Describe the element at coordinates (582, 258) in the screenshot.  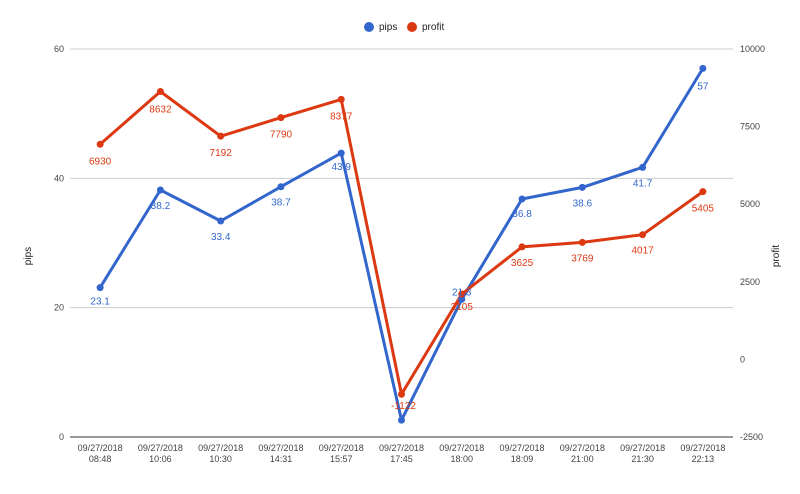
I see `data-label-profit: 3769` at that location.